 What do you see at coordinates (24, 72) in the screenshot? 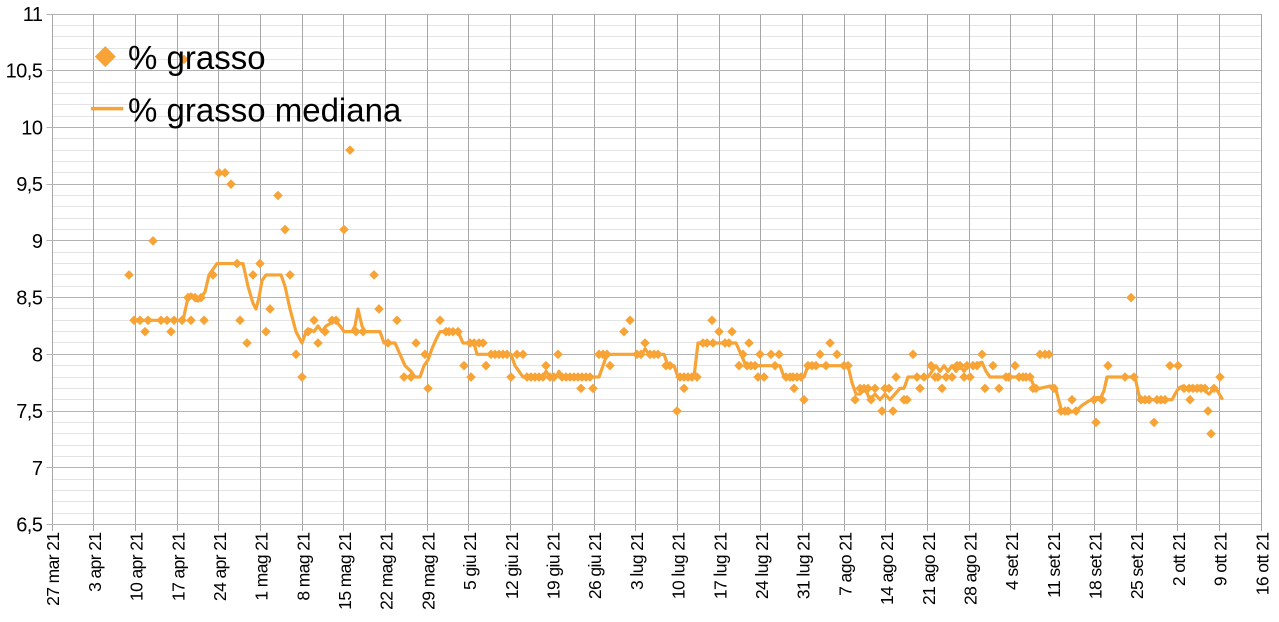
I see `svg-text: 10,5` at bounding box center [24, 72].